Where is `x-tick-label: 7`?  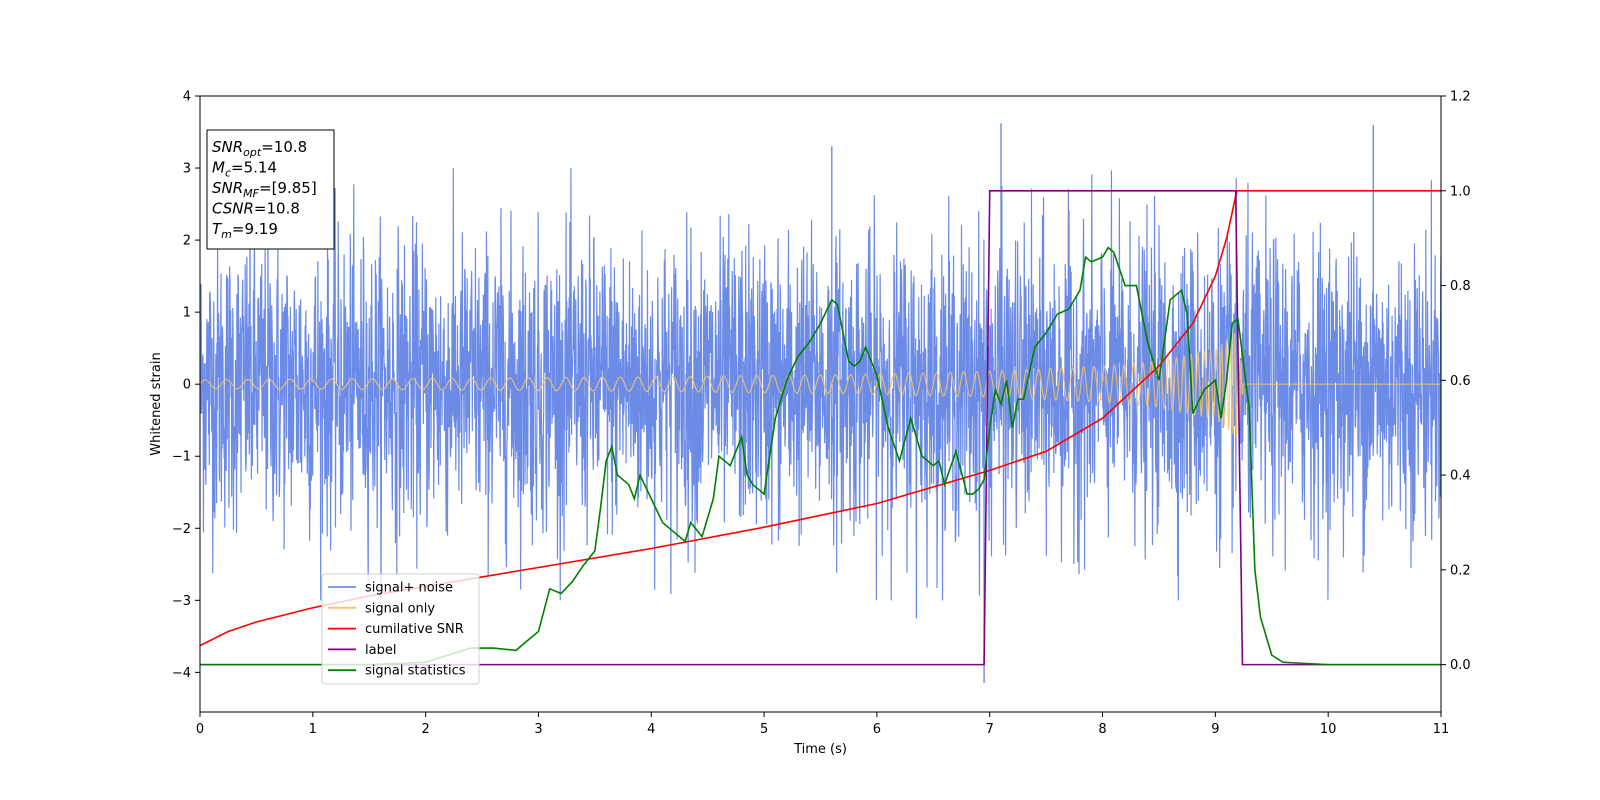 x-tick-label: 7 is located at coordinates (990, 729).